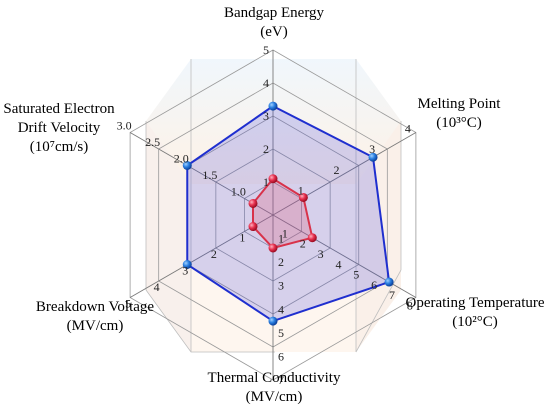 The image size is (550, 409). I want to click on axis-title: Breakdown Voltage, so click(95, 307).